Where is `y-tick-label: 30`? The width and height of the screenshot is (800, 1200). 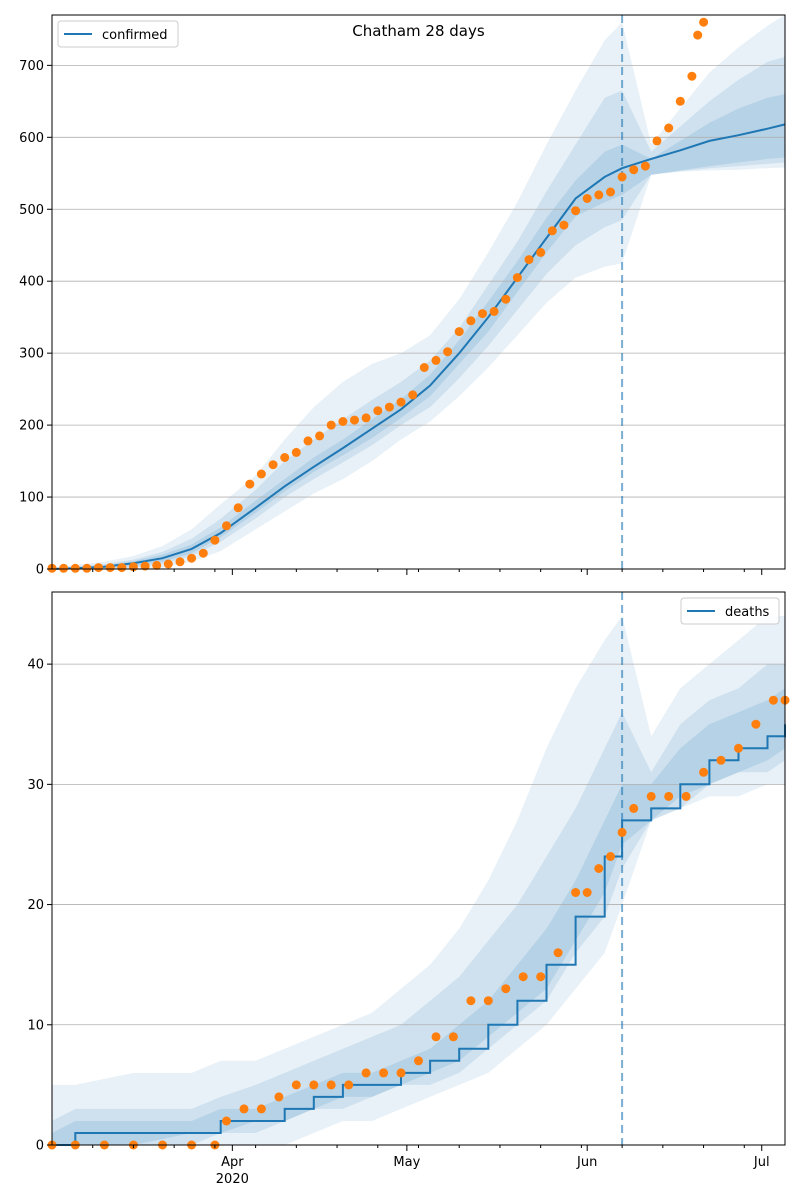 y-tick-label: 30 is located at coordinates (35, 785).